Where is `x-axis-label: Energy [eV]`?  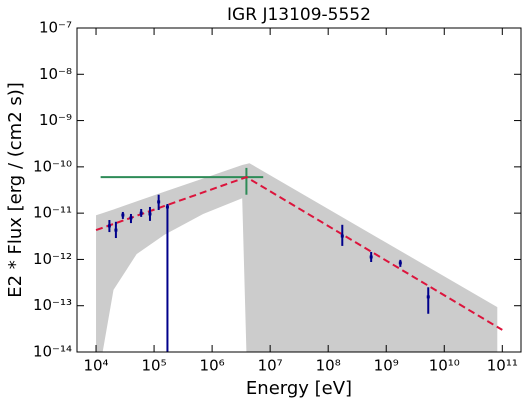
x-axis-label: Energy [eV] is located at coordinates (299, 388).